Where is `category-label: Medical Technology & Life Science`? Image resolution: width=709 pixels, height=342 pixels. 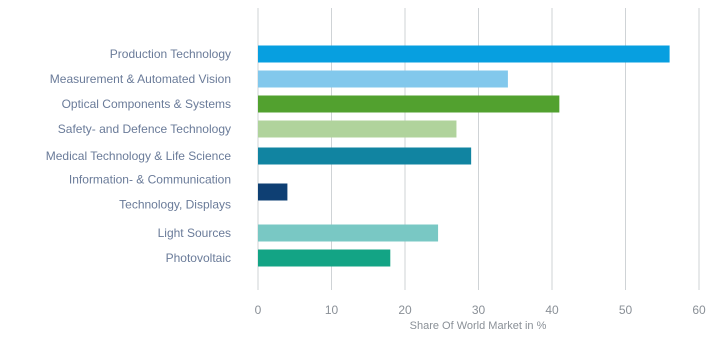 category-label: Medical Technology & Life Science is located at coordinates (139, 156).